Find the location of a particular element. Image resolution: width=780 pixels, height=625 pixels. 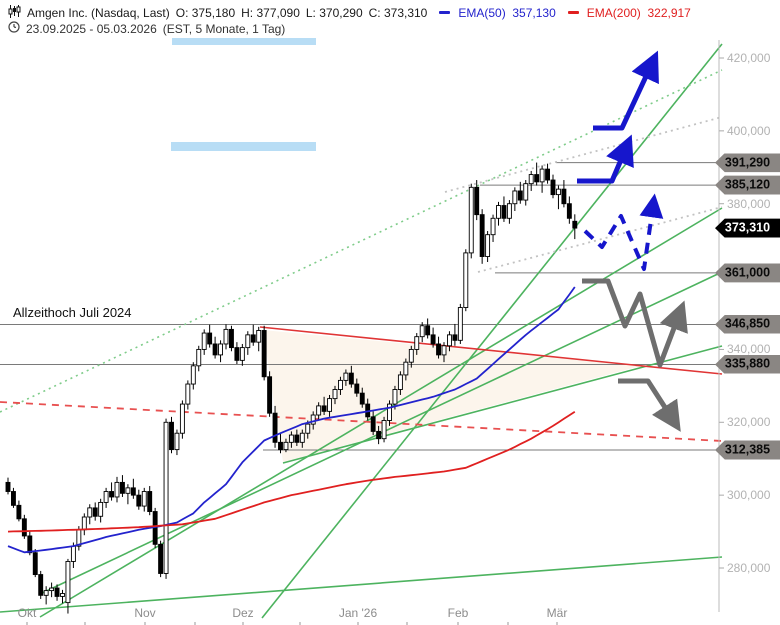

ema200-line is located at coordinates (291, 471).